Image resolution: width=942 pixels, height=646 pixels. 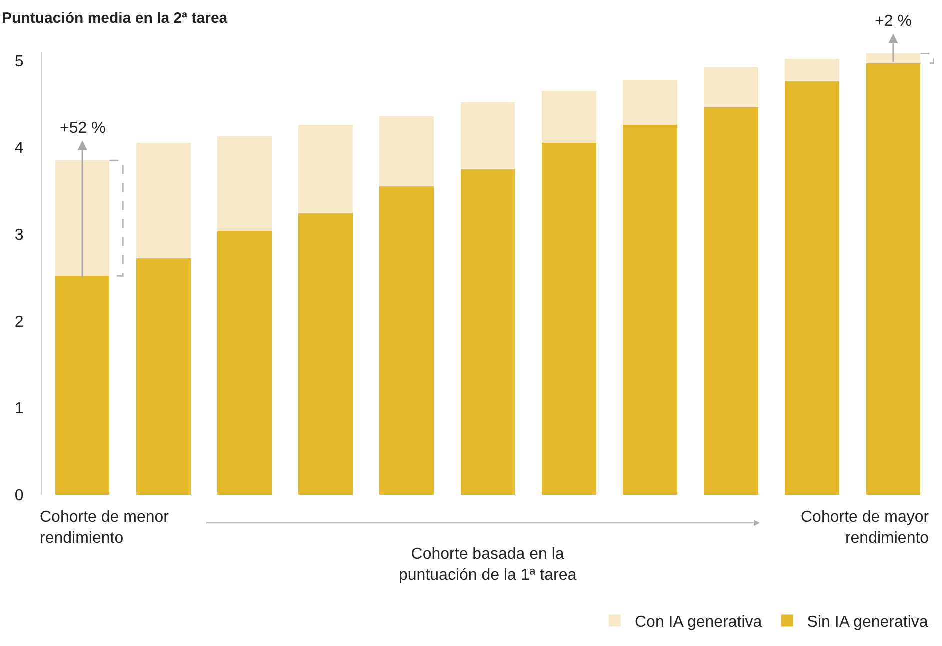 What do you see at coordinates (83, 128) in the screenshot?
I see `annotation: +52 %` at bounding box center [83, 128].